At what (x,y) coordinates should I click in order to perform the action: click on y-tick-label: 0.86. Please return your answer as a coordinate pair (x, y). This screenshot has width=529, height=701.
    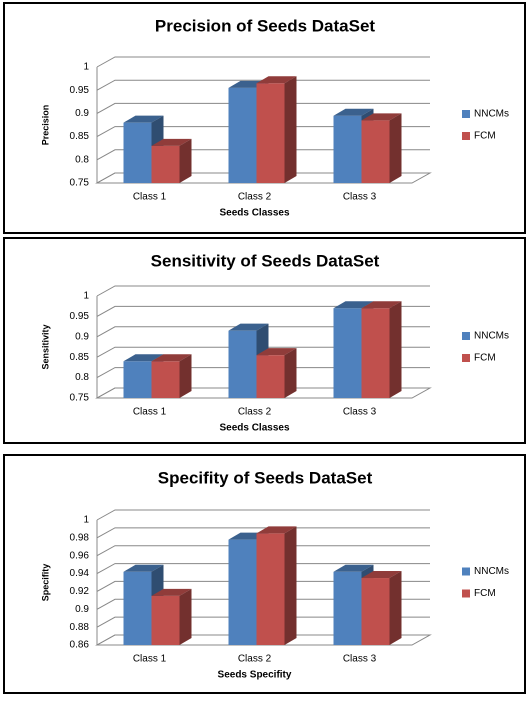
    Looking at the image, I should click on (80, 645).